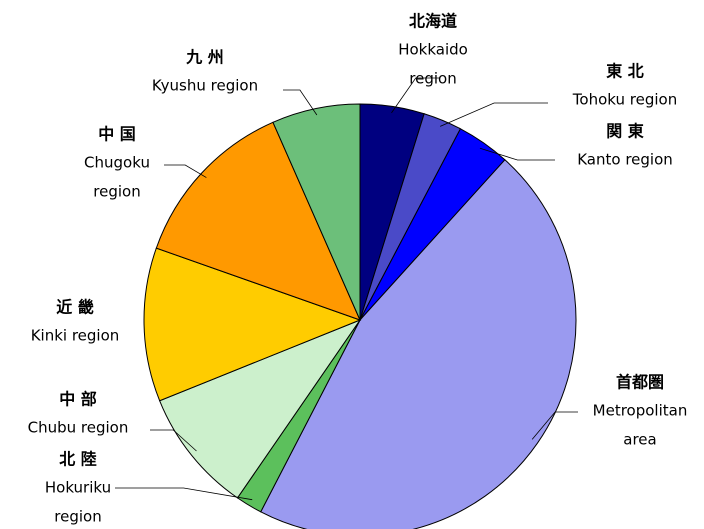 The width and height of the screenshot is (704, 529). What do you see at coordinates (78, 428) in the screenshot?
I see `slice-label-en: Chubu region` at bounding box center [78, 428].